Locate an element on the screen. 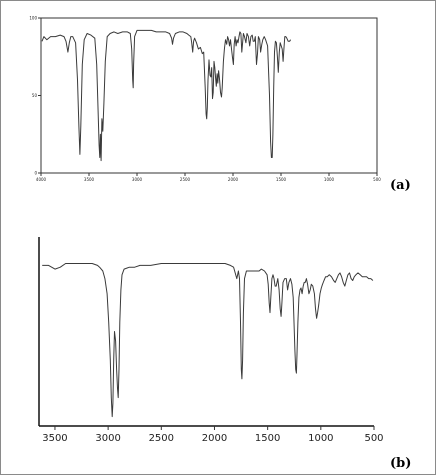 The height and width of the screenshot is (476, 436). x-ticks-b: 3500 3000 2500 2000 1500 1000 500 is located at coordinates (213, 435).